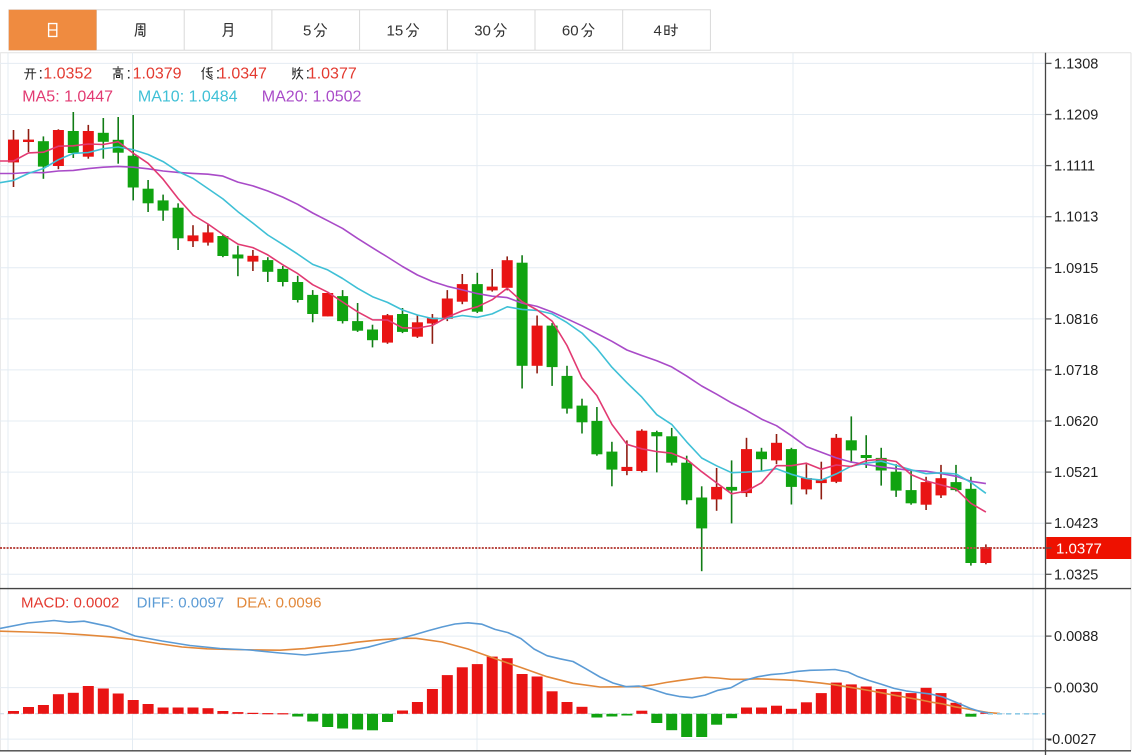 Image resolution: width=1142 pixels, height=755 pixels. Describe the element at coordinates (482, 31) in the screenshot. I see `svg-text: 30` at that location.